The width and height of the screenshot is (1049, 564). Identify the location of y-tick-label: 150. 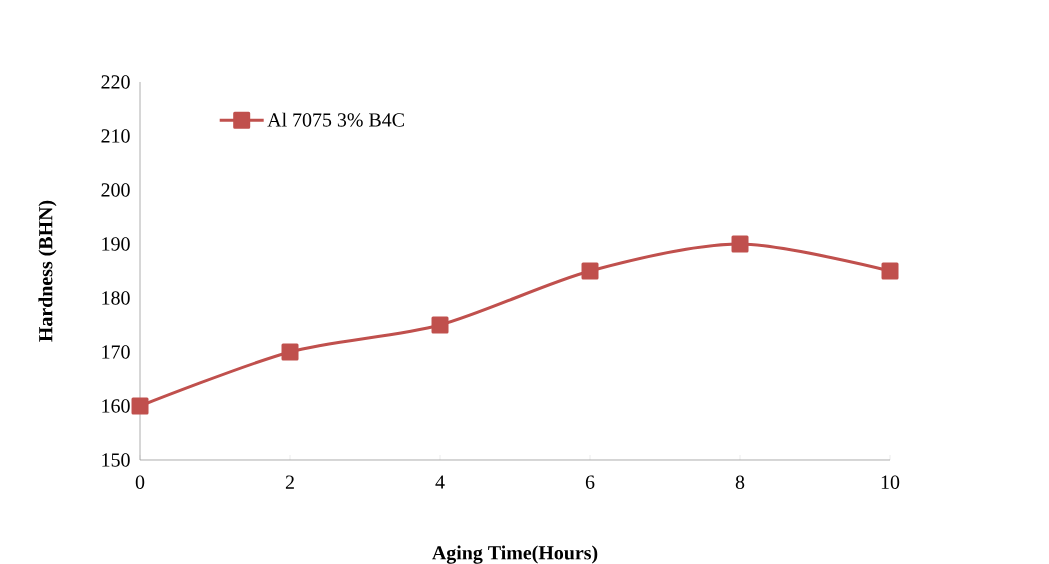
(116, 460).